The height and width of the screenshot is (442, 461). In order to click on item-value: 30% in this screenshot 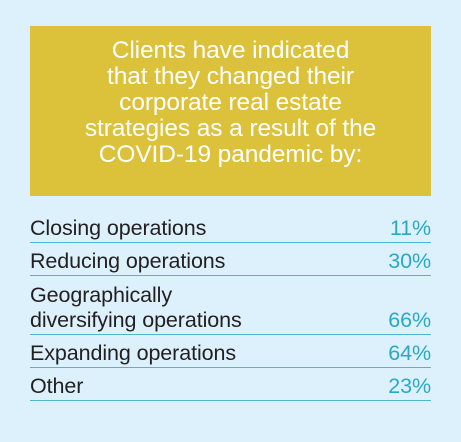, I will do `click(409, 261)`.